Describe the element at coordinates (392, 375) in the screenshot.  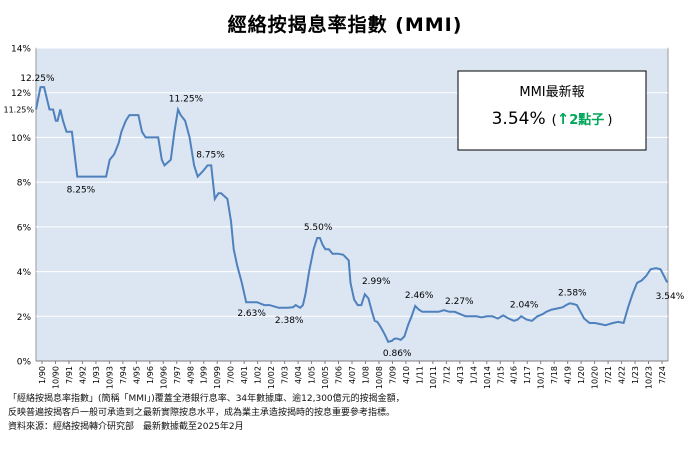
I see `x-tick-label: 7/09` at that location.